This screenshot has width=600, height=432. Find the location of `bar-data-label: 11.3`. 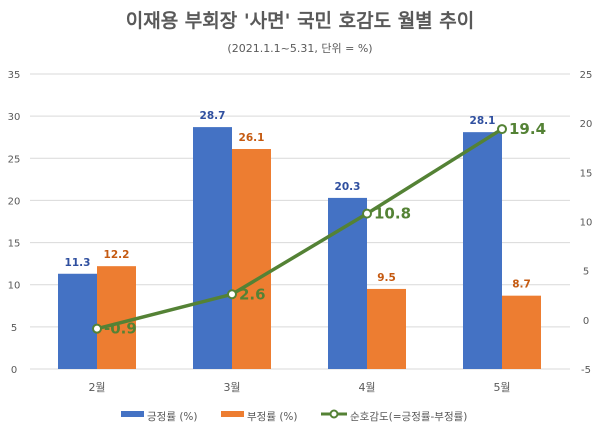

bar-data-label: 11.3 is located at coordinates (78, 263).